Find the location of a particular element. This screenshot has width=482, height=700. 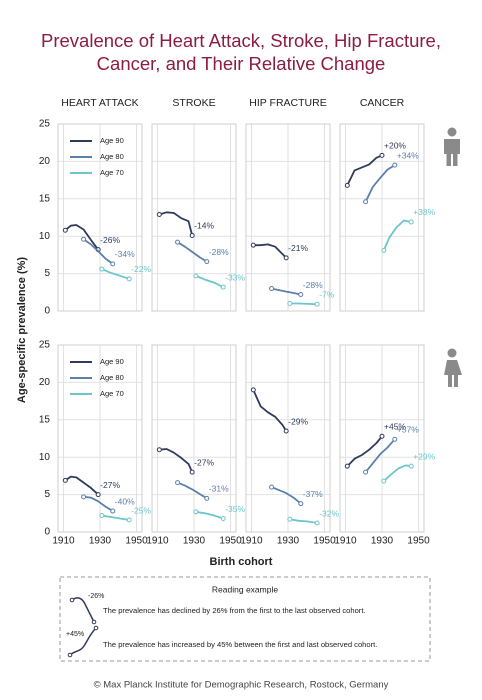

legend-label: Age 70 is located at coordinates (112, 172).